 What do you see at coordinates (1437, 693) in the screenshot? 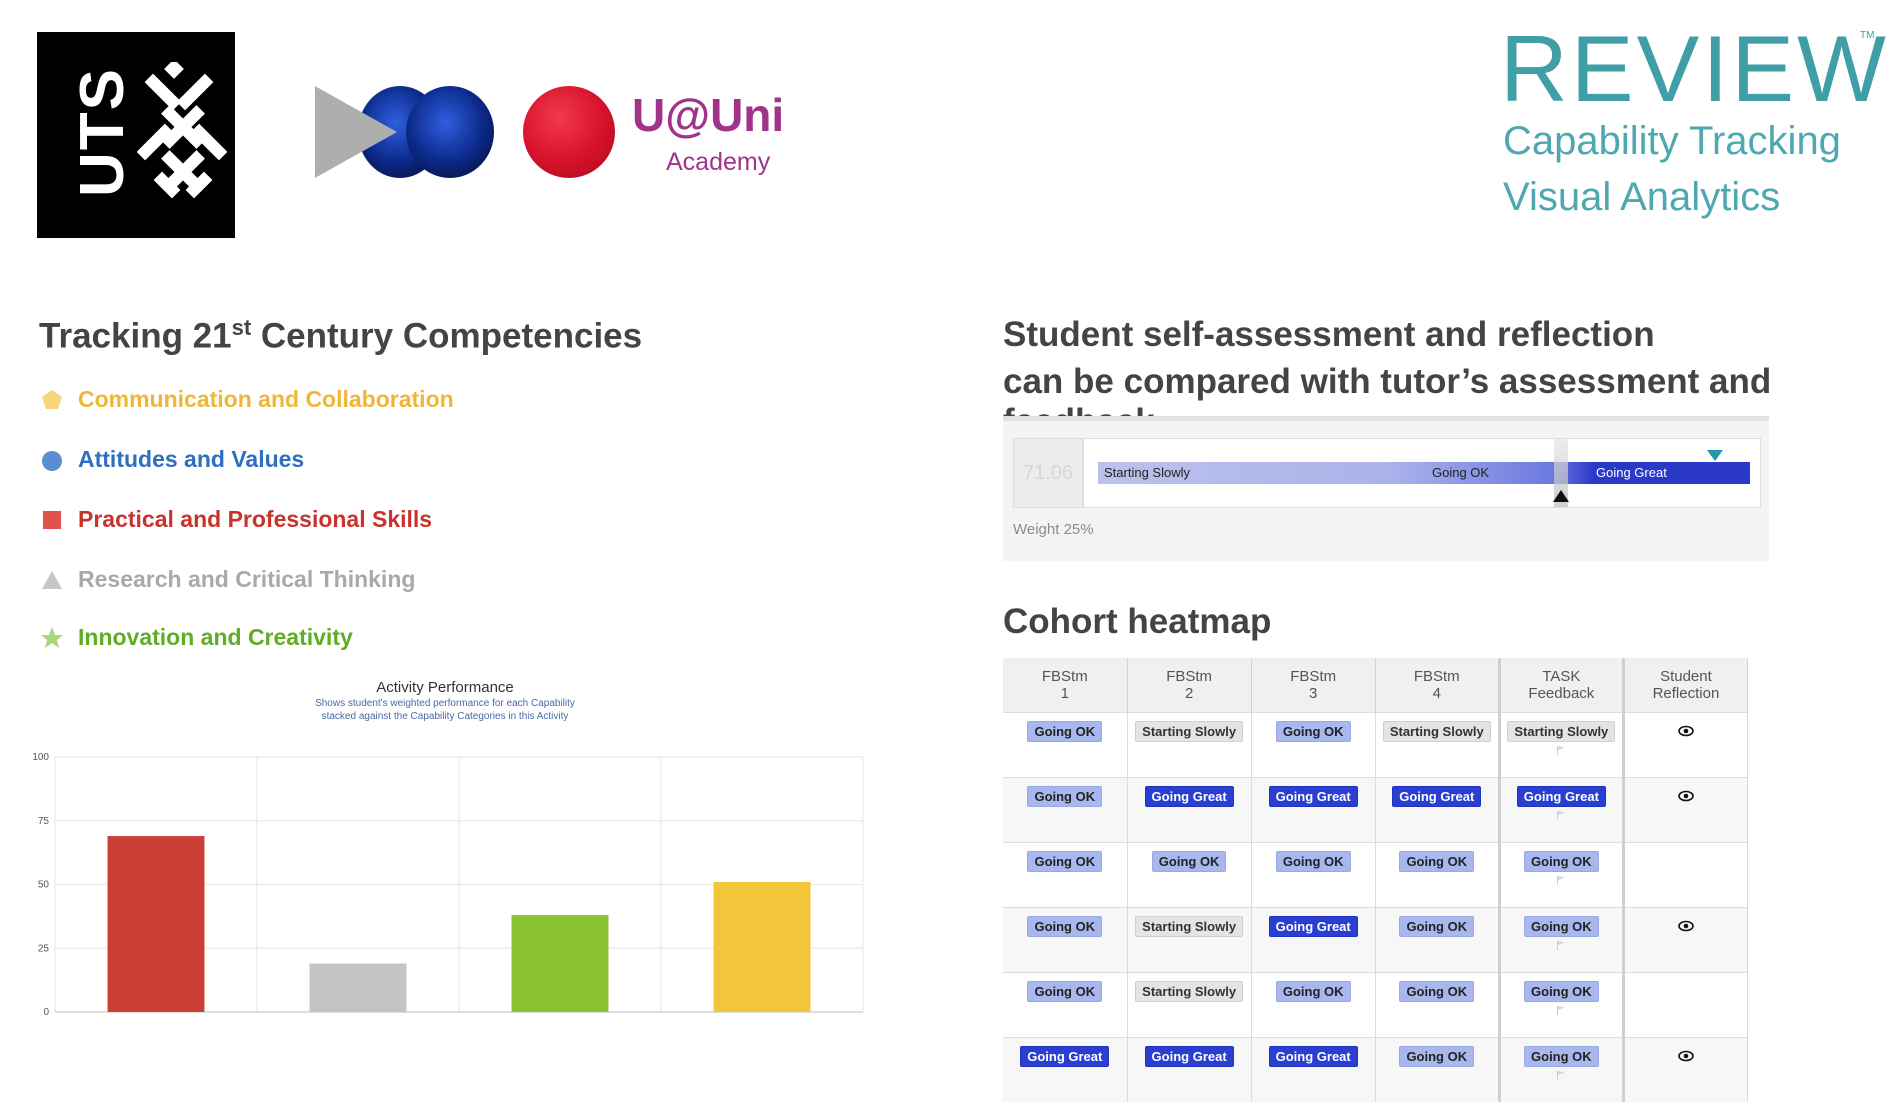
I see `header-line: 4` at bounding box center [1437, 693].